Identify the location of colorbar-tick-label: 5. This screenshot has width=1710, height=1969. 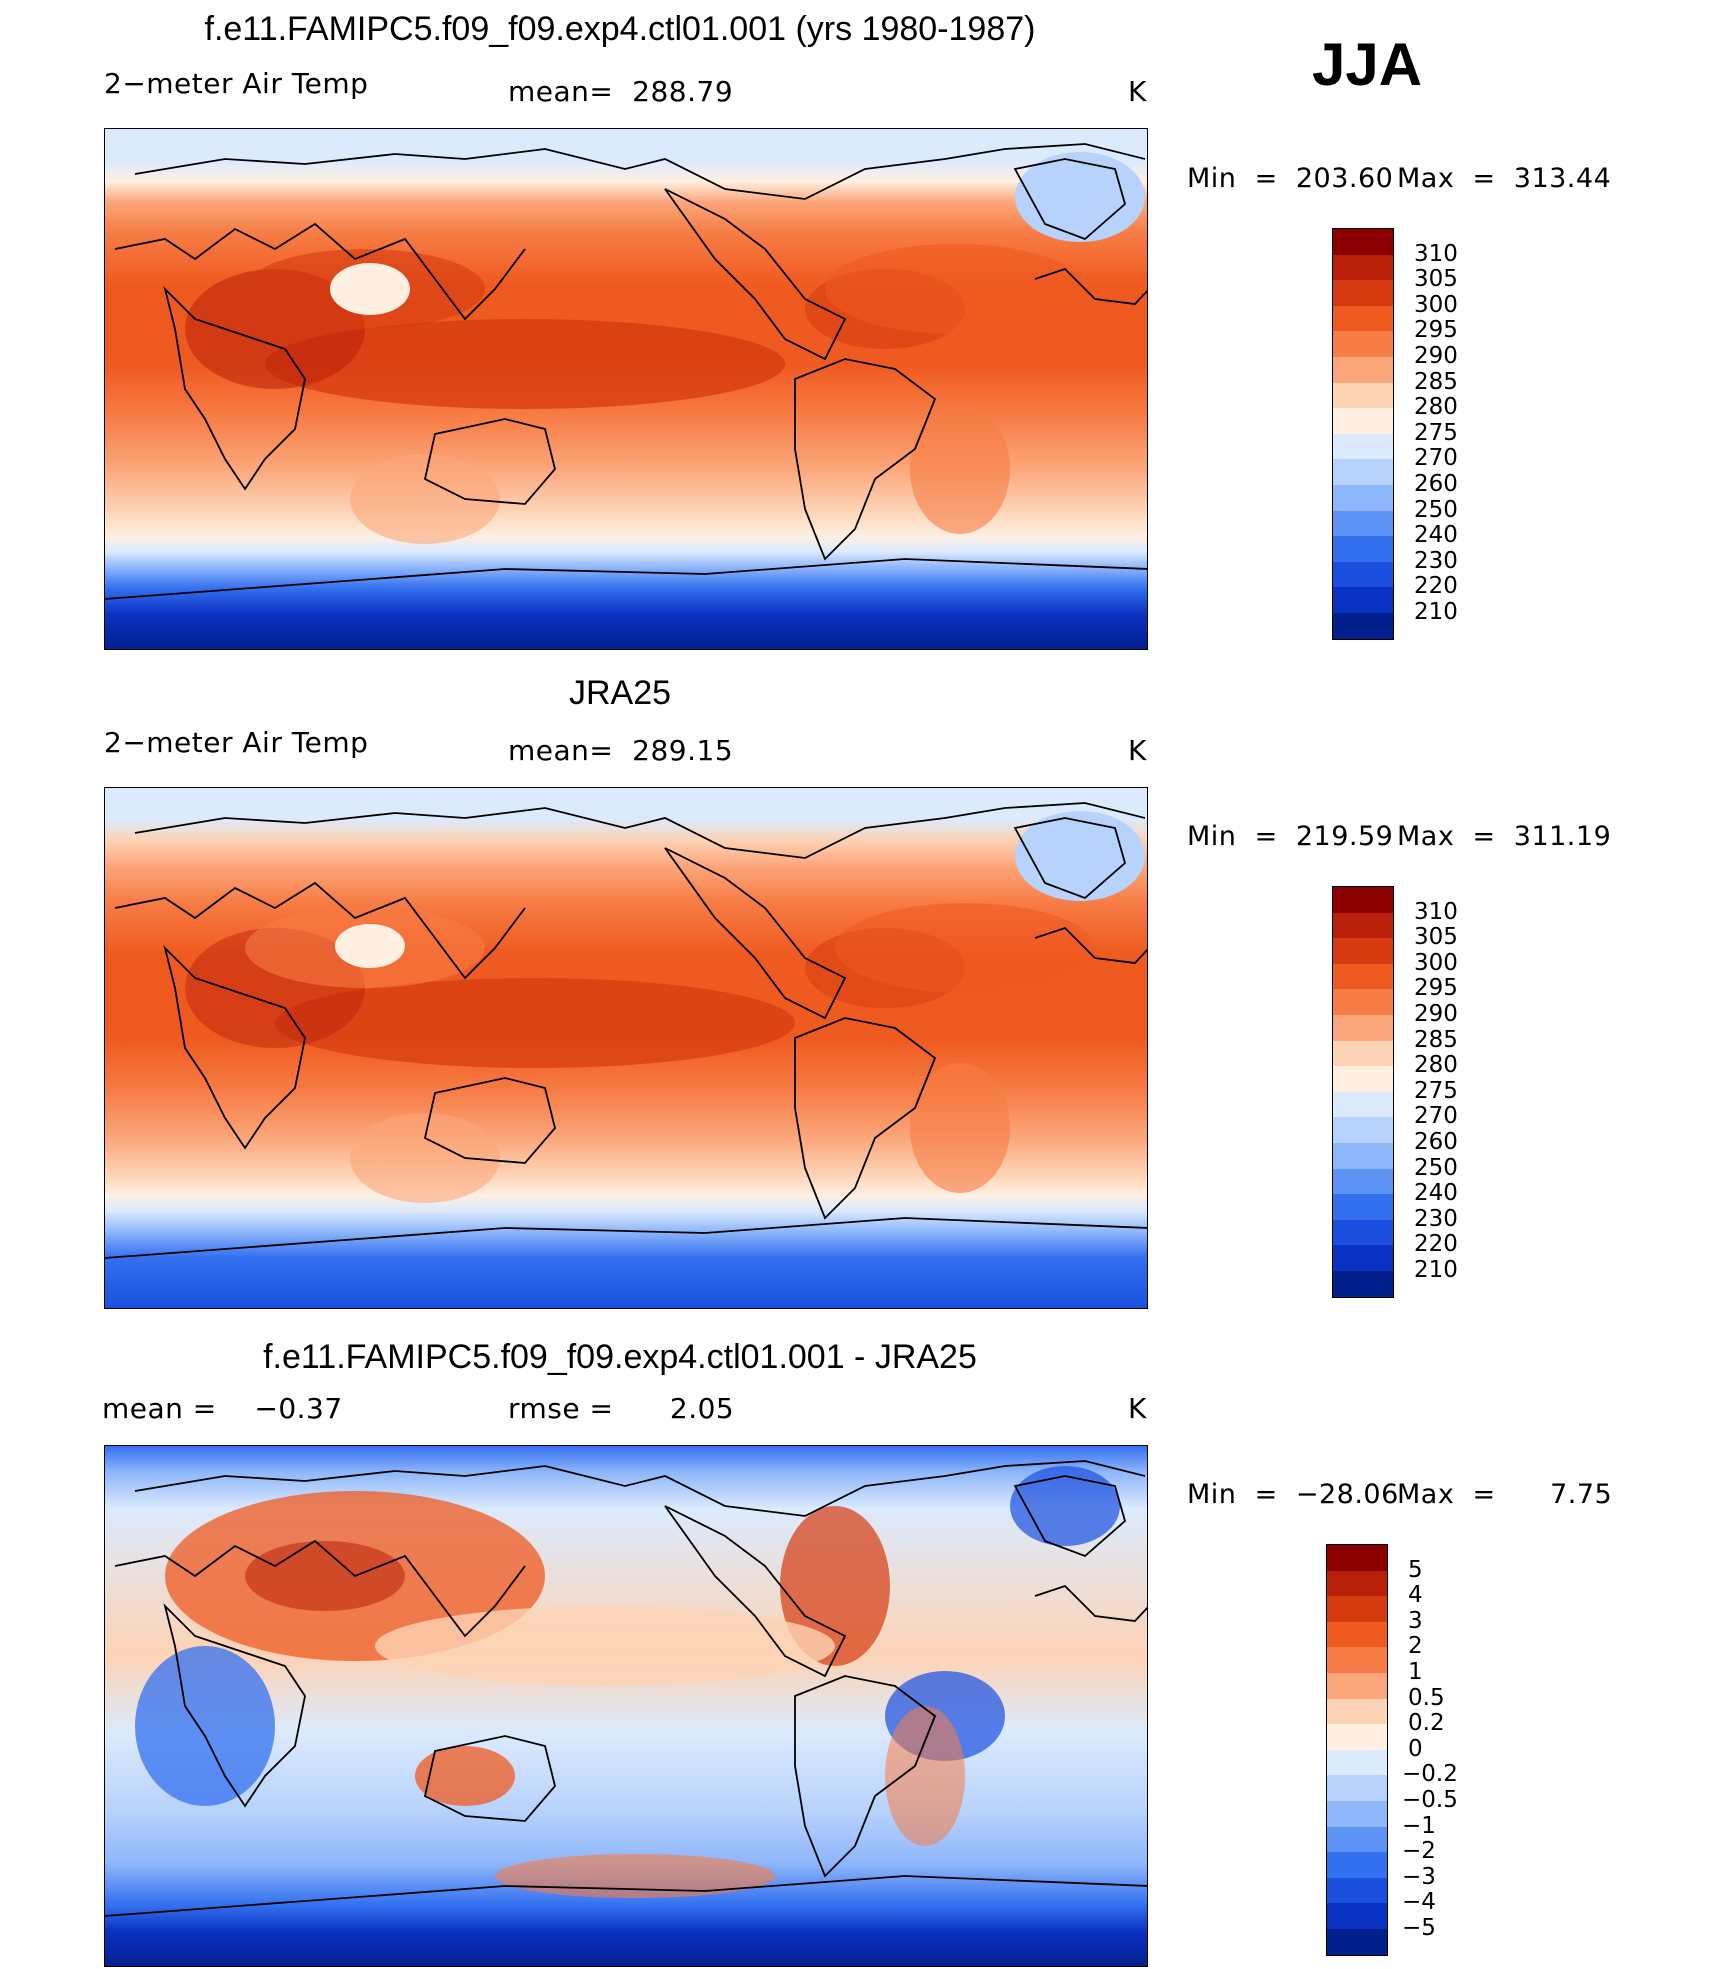
(1415, 1569).